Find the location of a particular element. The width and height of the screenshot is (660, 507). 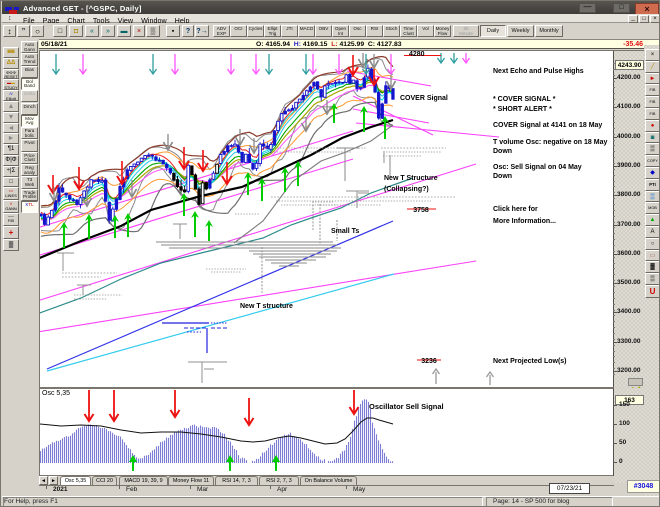

svg-text:T volume Osc: negative on 18 M: T volume Osc: negative on 18 May is located at coordinates (550, 142).